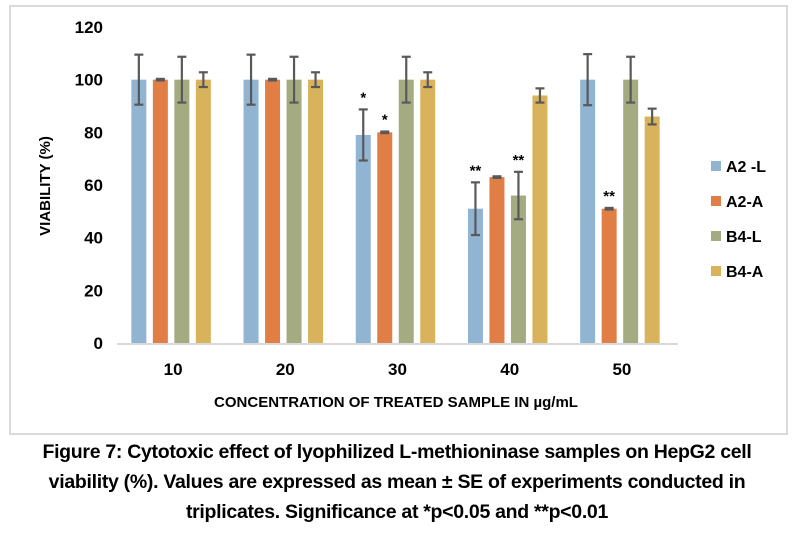  I want to click on bar-group-40: ** **, so click(507, 215).